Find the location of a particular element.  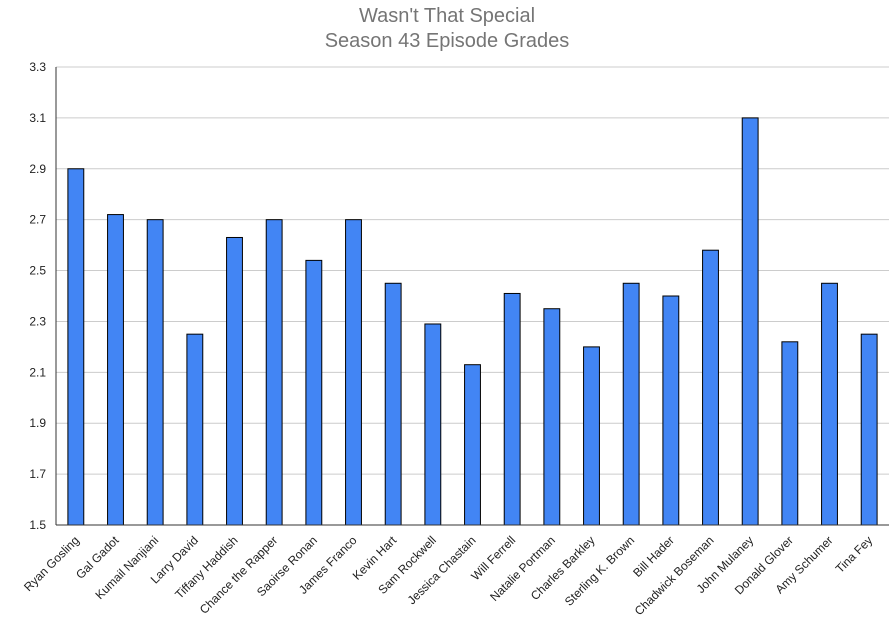

y-tick-label: 2.1 is located at coordinates (37, 372).